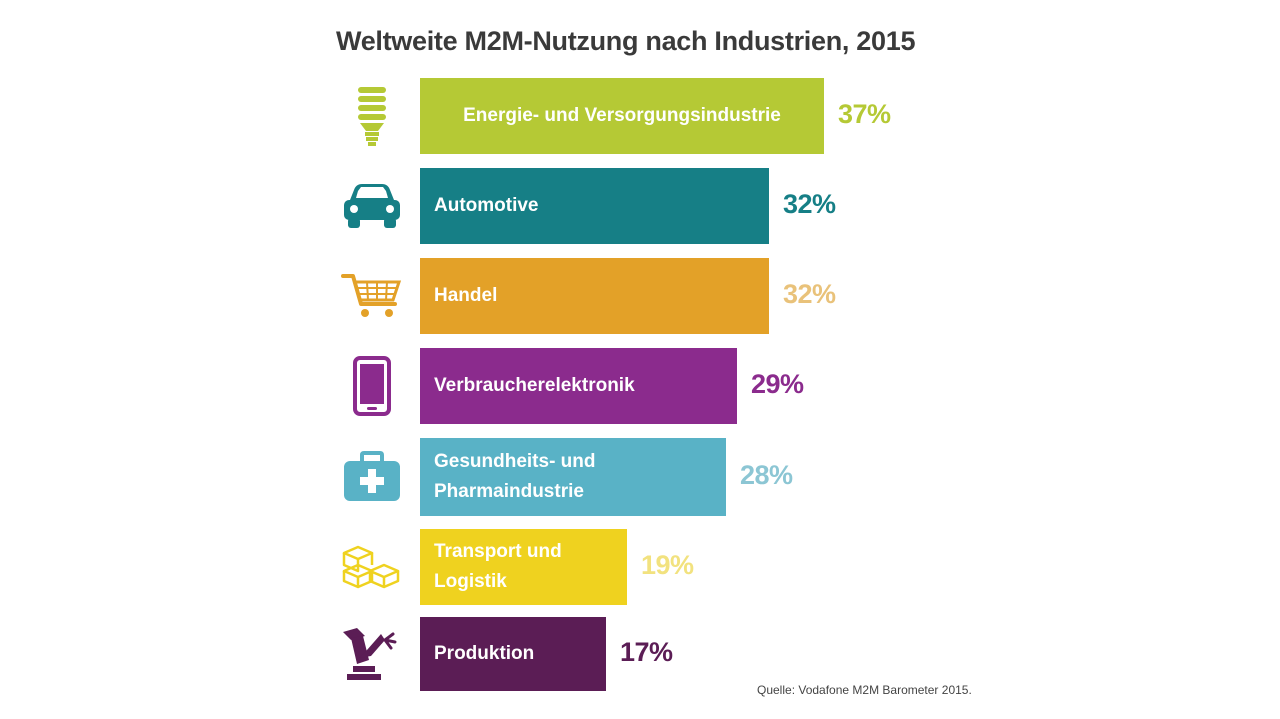 Image resolution: width=1280 pixels, height=719 pixels. I want to click on value-label: 17%, so click(646, 652).